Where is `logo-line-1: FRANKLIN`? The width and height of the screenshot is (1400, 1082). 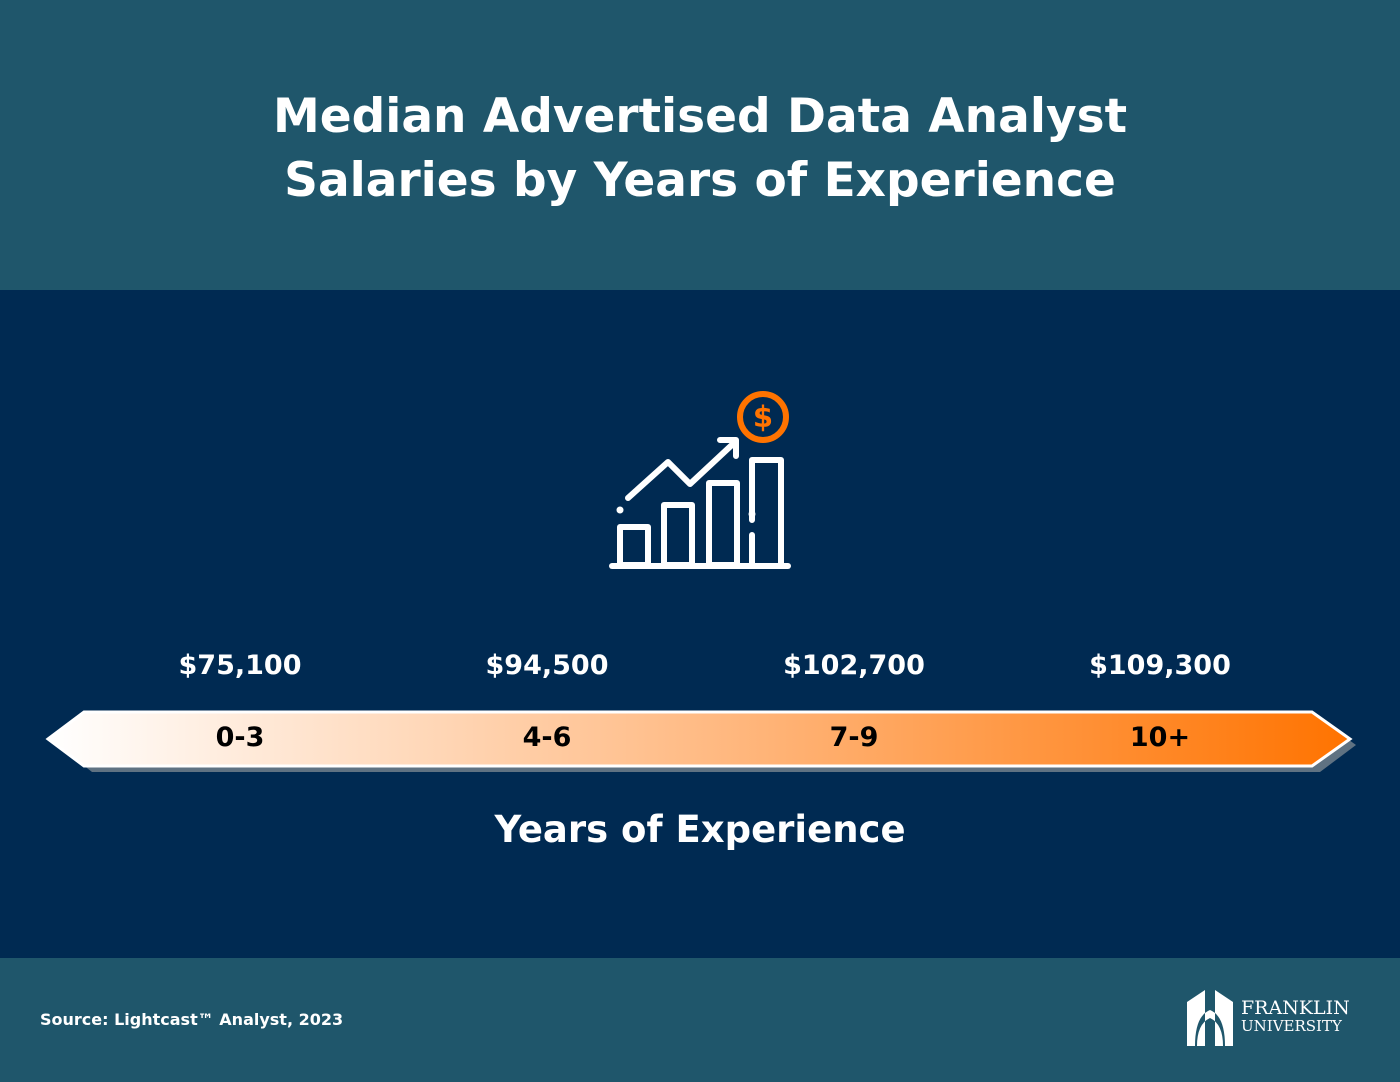
logo-line-1: FRANKLIN is located at coordinates (1295, 1008).